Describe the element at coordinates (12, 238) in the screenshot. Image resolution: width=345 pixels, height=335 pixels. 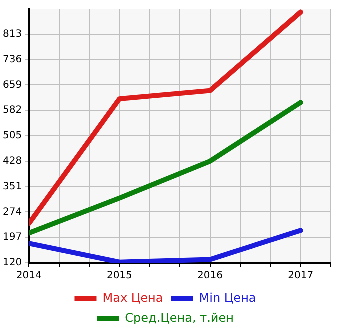
I see `y-tick-label: 197` at that location.